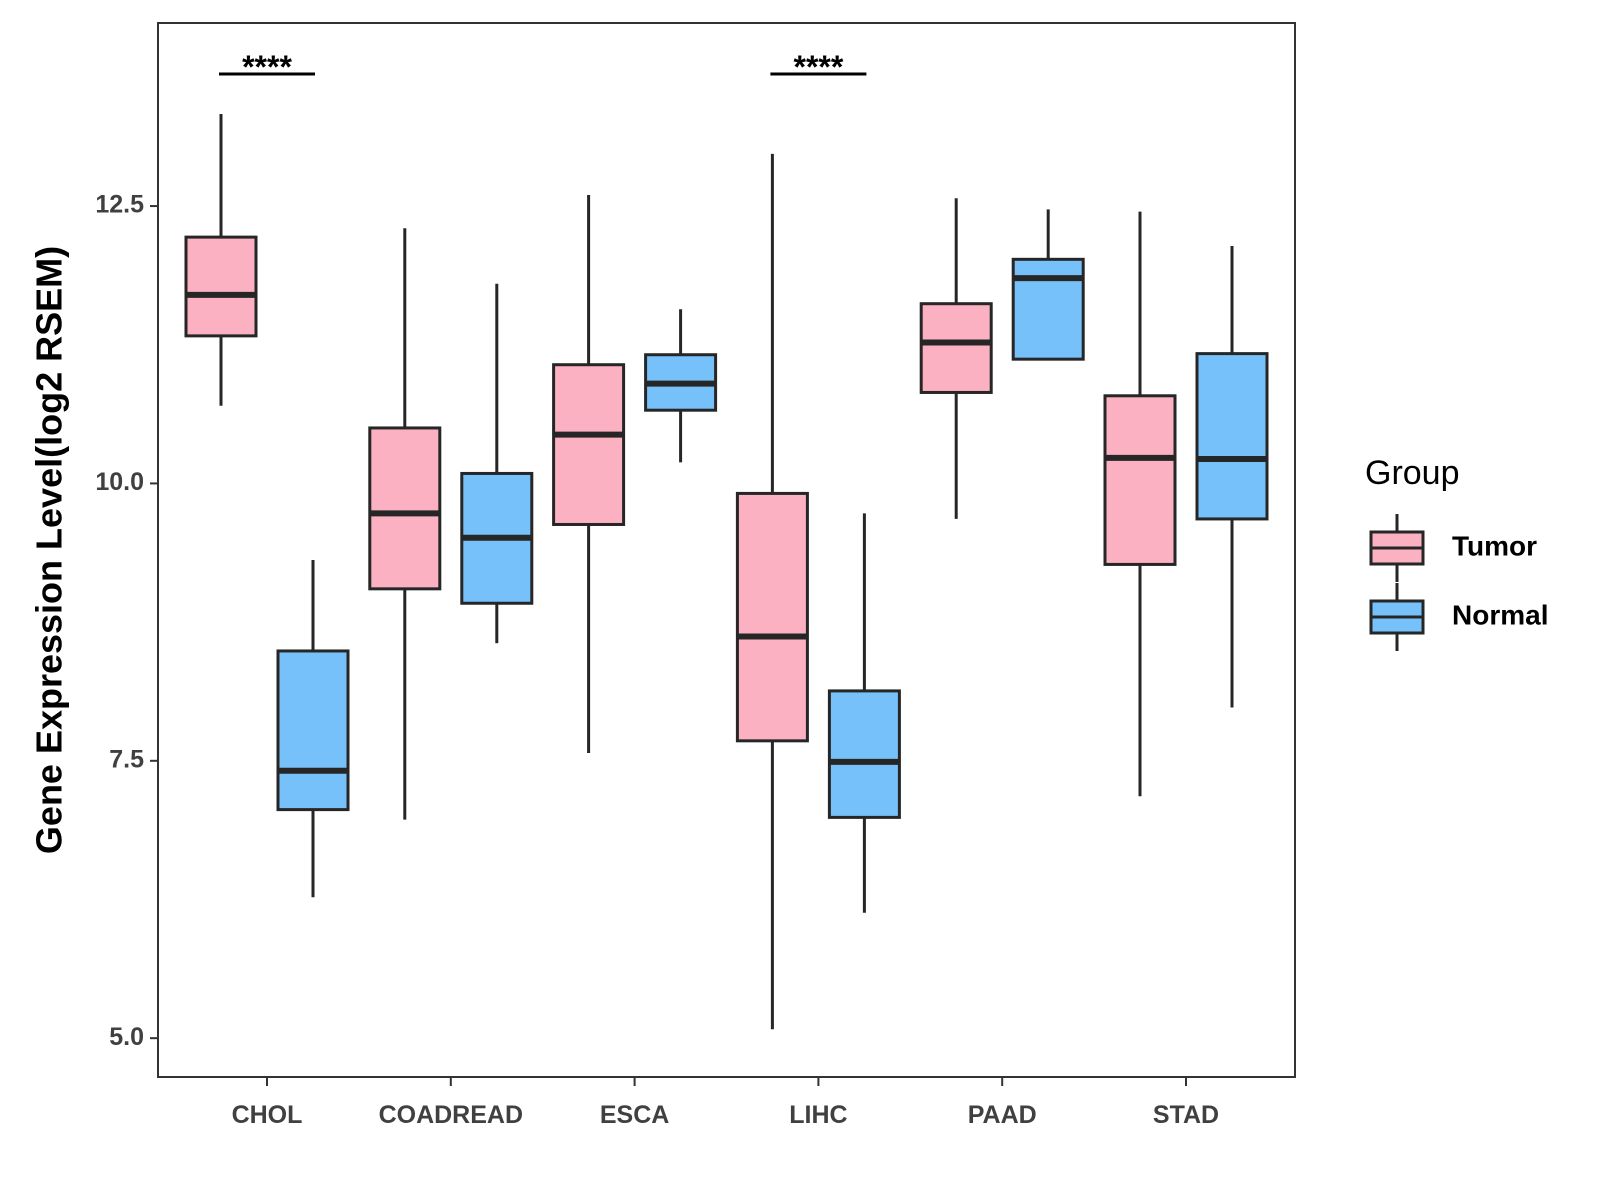  I want to click on x-tick-label: COADREAD, so click(451, 1115).